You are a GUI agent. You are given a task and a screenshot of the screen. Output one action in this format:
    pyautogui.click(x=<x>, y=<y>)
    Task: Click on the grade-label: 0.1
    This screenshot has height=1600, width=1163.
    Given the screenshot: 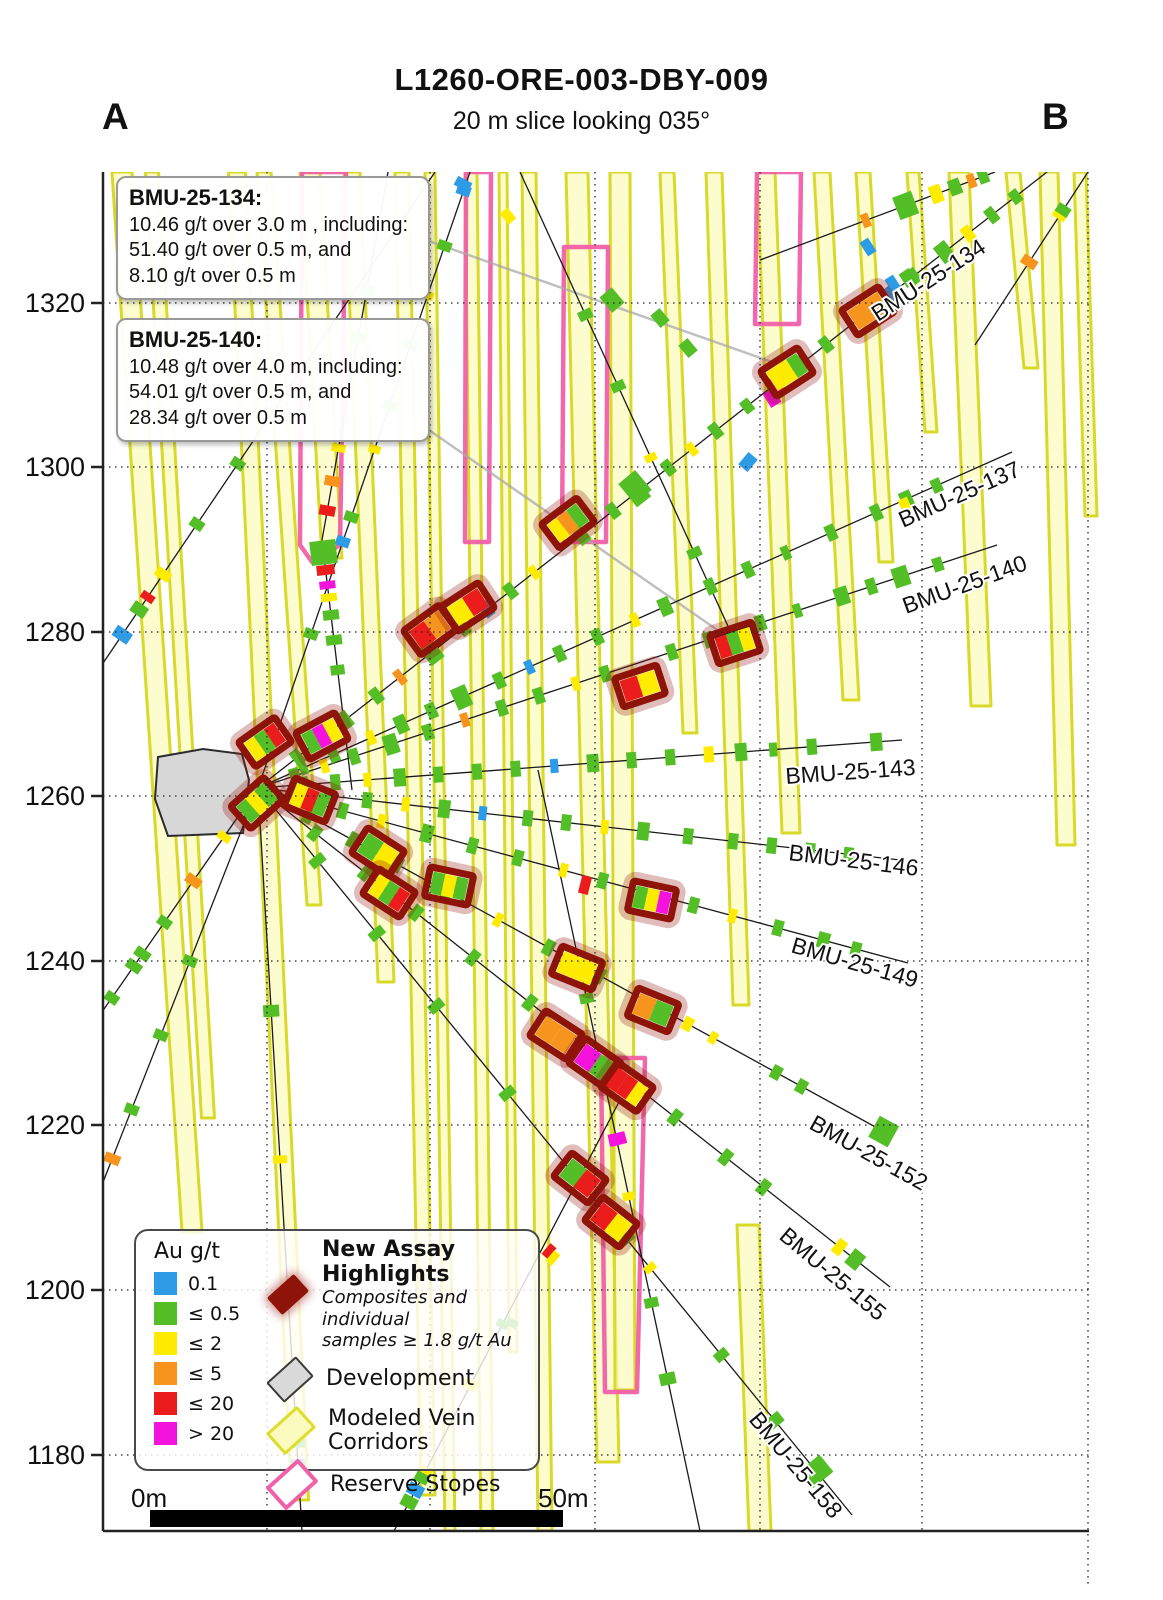 What is the action you would take?
    pyautogui.click(x=203, y=1283)
    